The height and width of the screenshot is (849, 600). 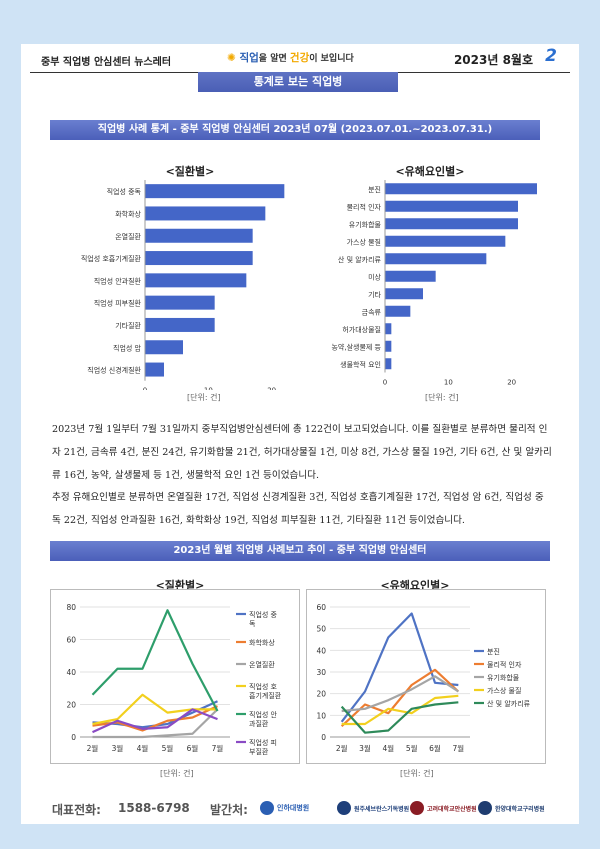 I want to click on category-label-2: 유기화합물, so click(x=365, y=224).